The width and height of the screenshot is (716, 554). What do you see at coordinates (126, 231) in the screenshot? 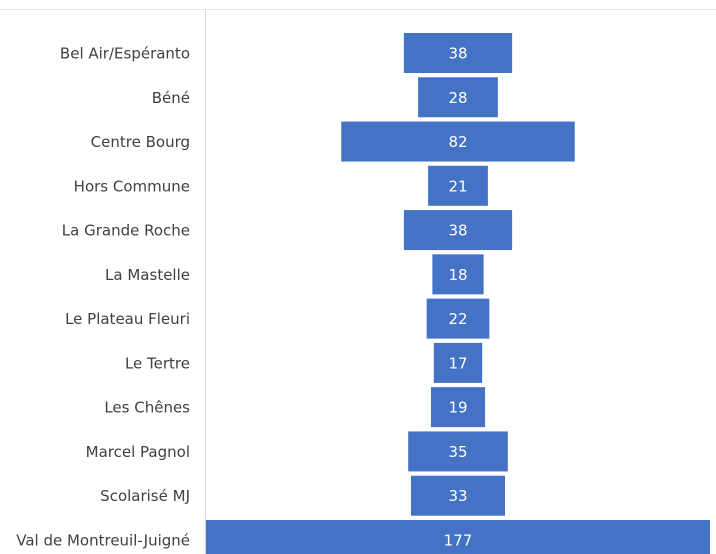
I see `category-label: La Grande Roche` at bounding box center [126, 231].